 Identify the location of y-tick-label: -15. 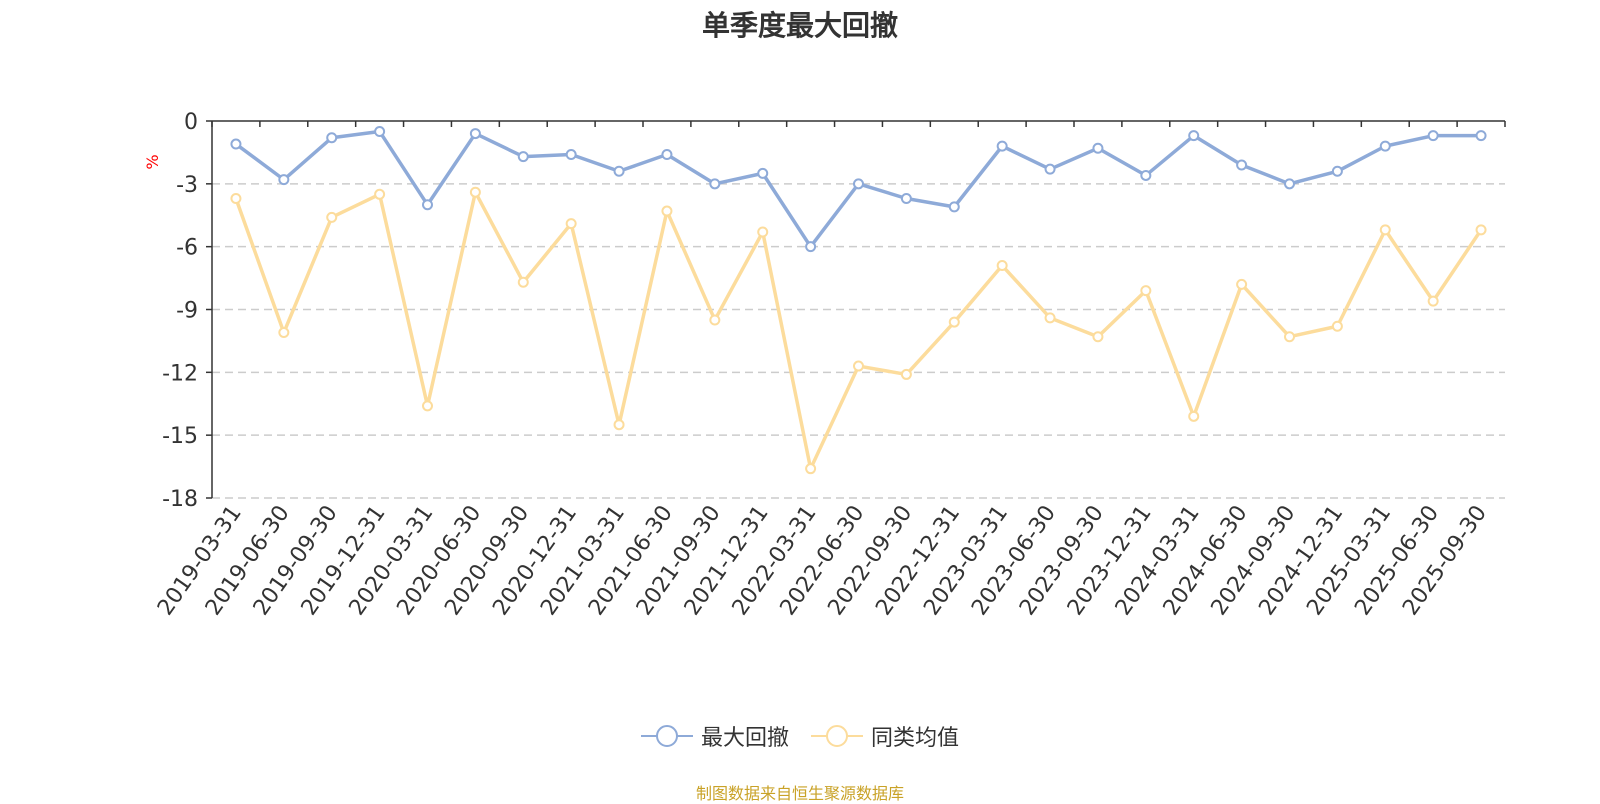
(180, 436).